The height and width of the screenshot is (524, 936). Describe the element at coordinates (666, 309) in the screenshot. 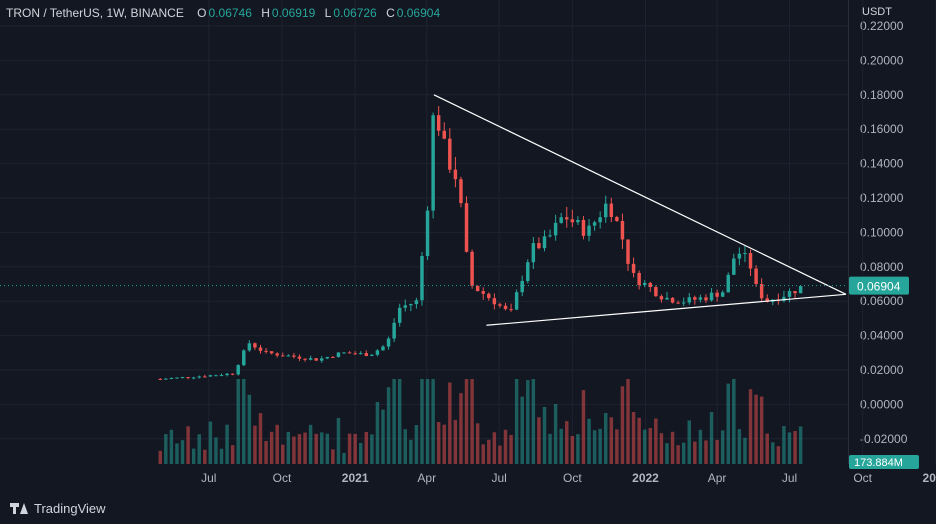

I see `trendline` at that location.